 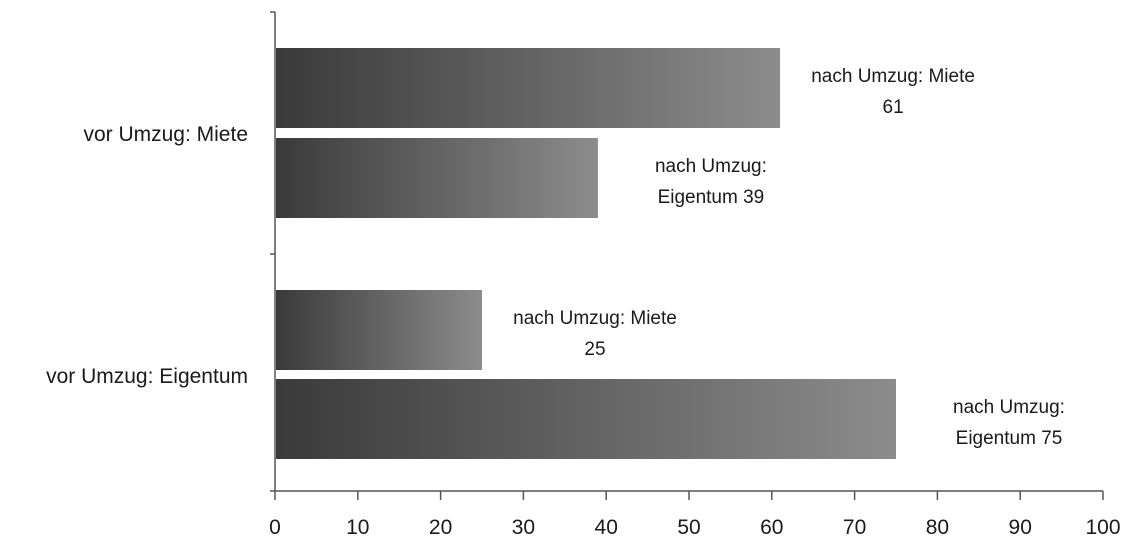 What do you see at coordinates (595, 334) in the screenshot?
I see `data-label-3: nach Umzug: Miete 25` at bounding box center [595, 334].